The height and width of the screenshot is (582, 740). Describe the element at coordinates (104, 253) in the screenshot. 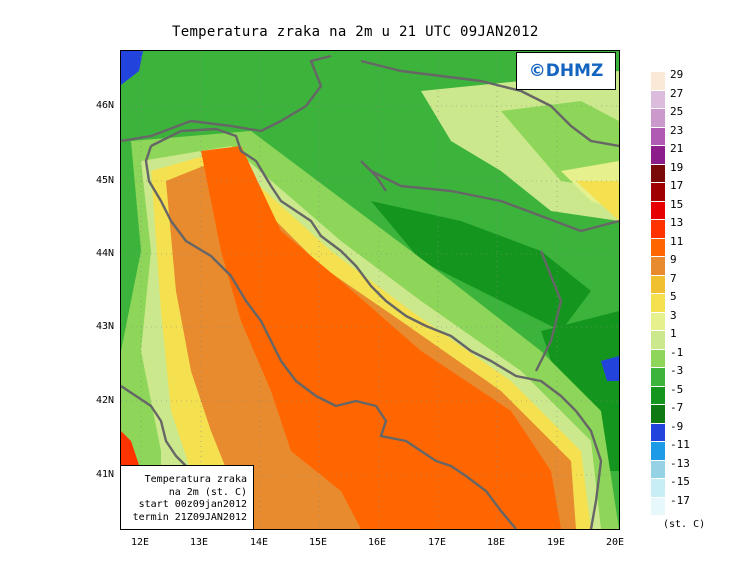

I see `lat-label-44n: 44N` at that location.